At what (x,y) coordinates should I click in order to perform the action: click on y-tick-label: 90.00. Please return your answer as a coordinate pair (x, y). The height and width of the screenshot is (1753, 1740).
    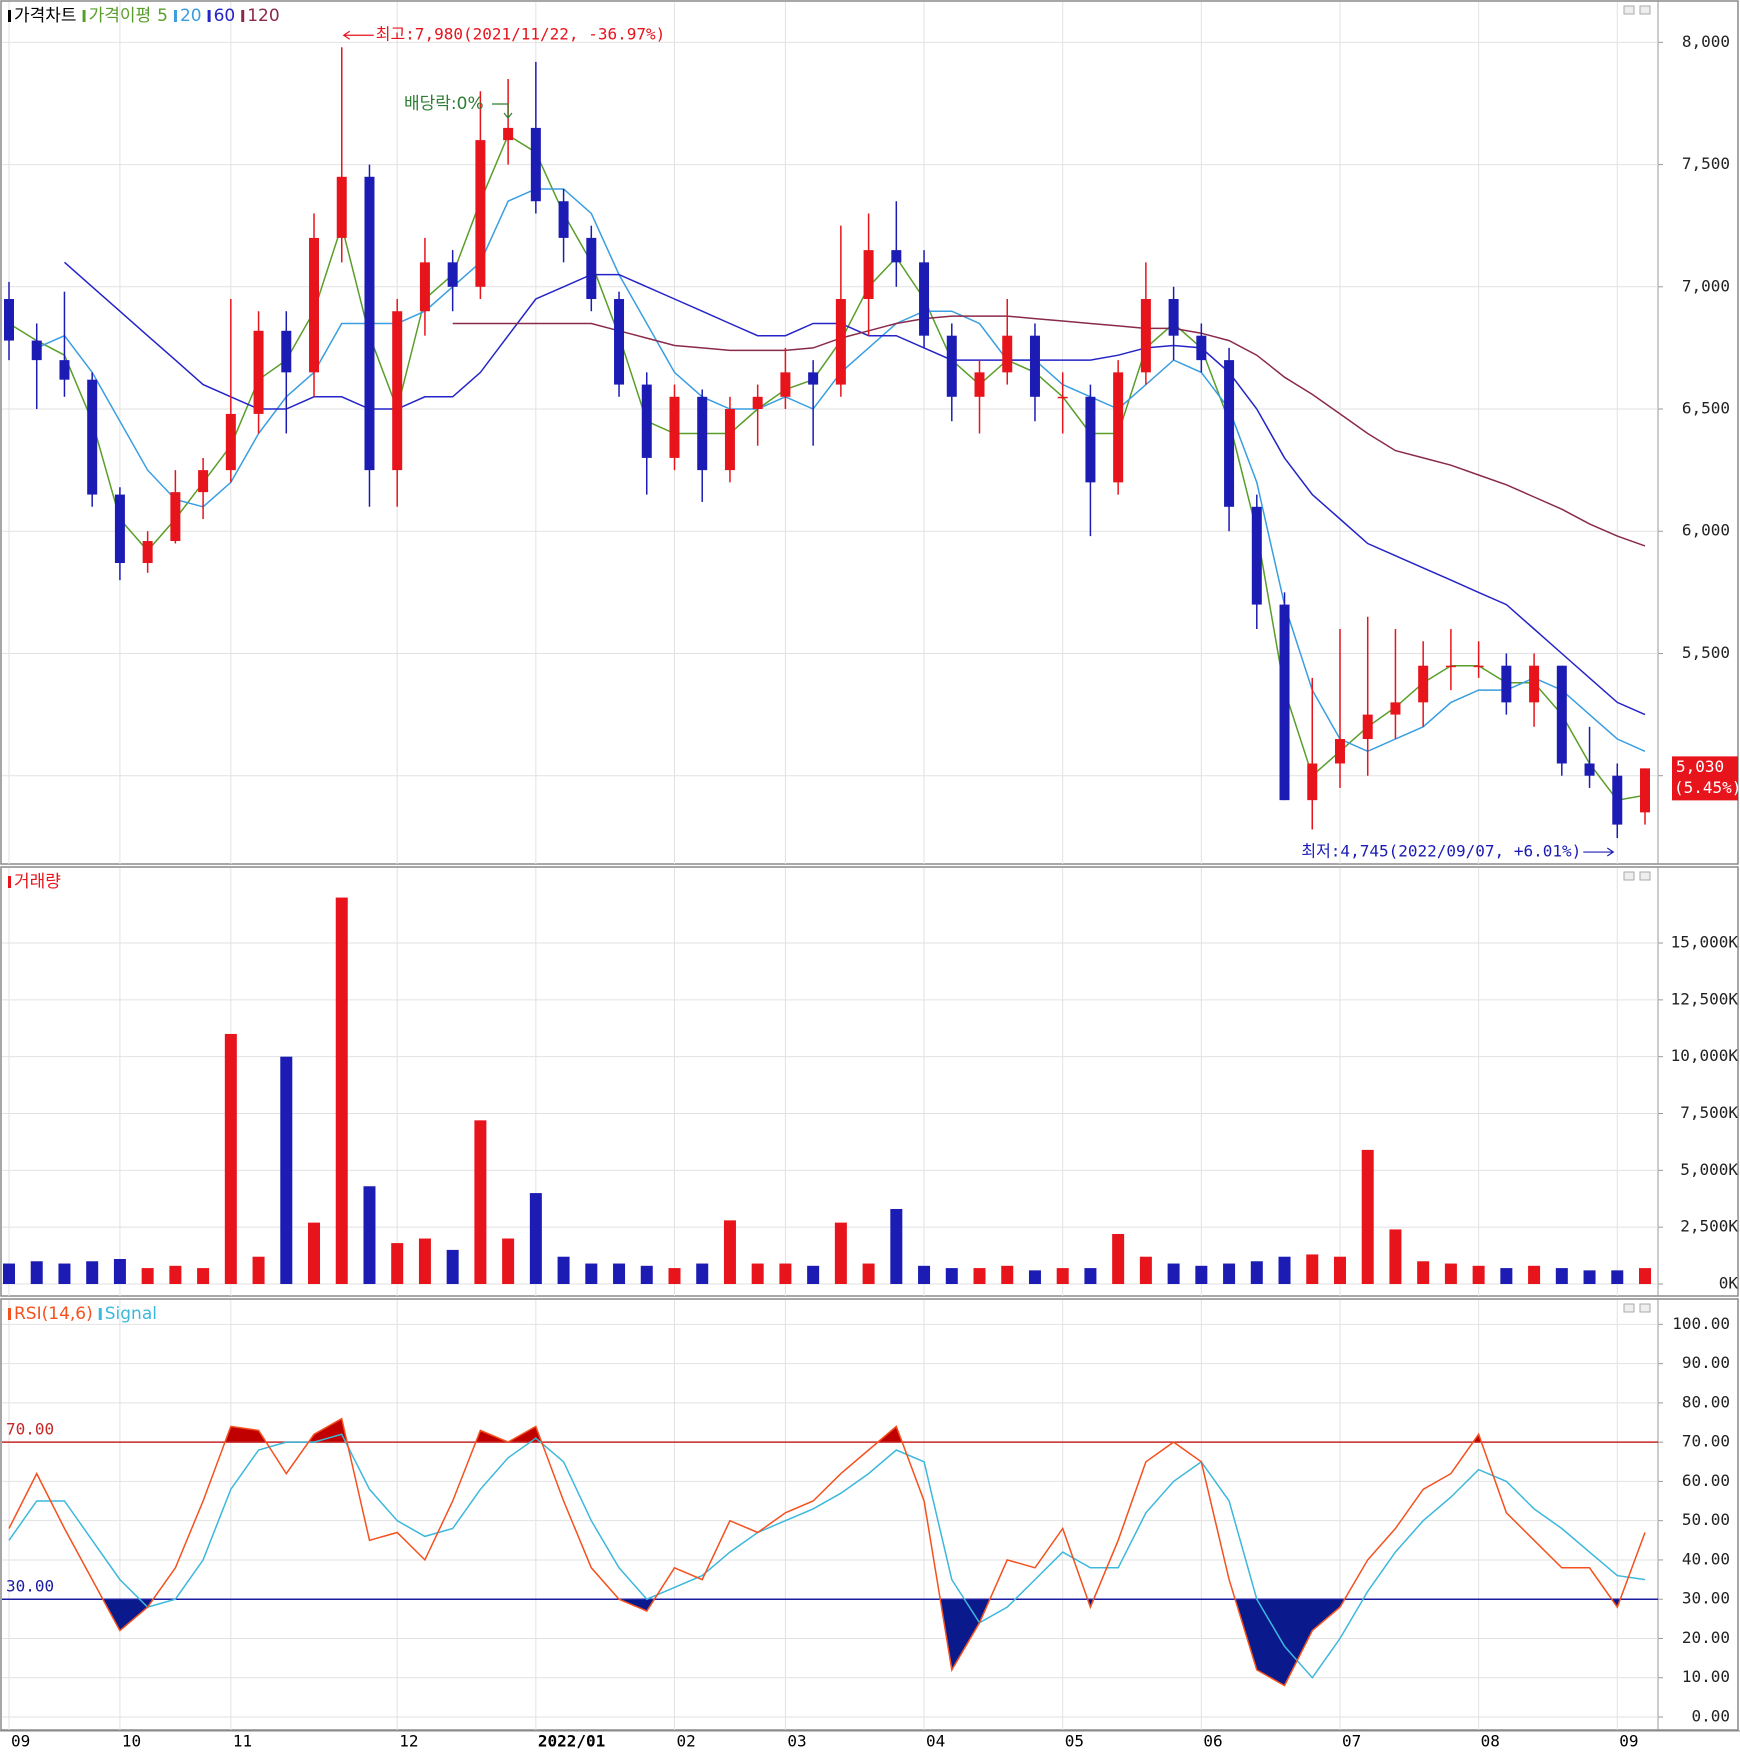
    Looking at the image, I should click on (1706, 1362).